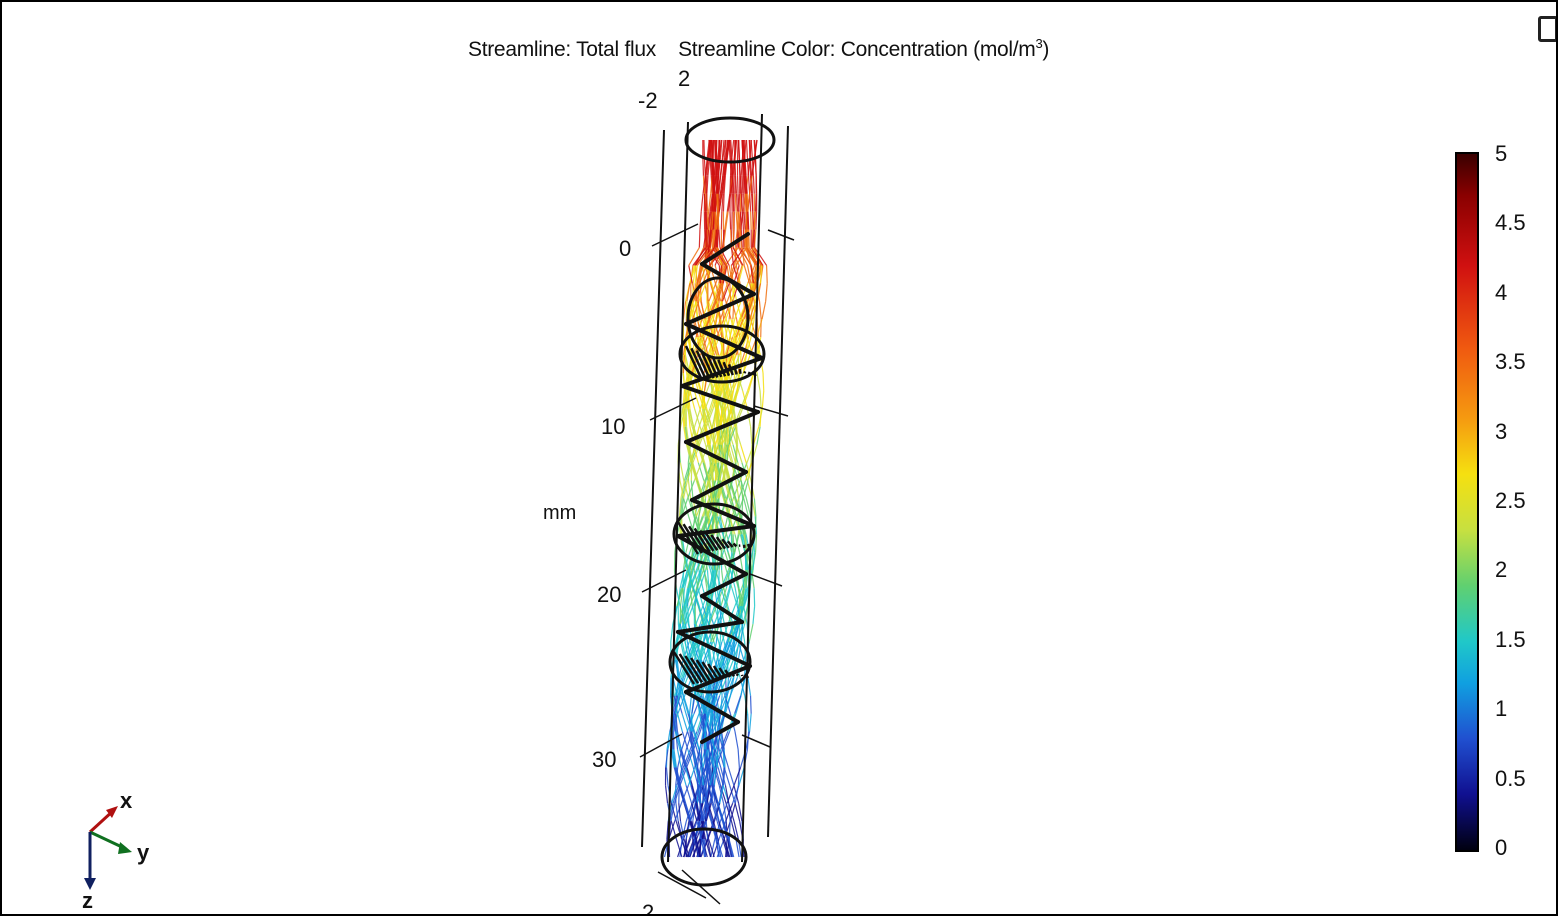 The height and width of the screenshot is (916, 1558). I want to click on tick-z-0: 0, so click(625, 248).